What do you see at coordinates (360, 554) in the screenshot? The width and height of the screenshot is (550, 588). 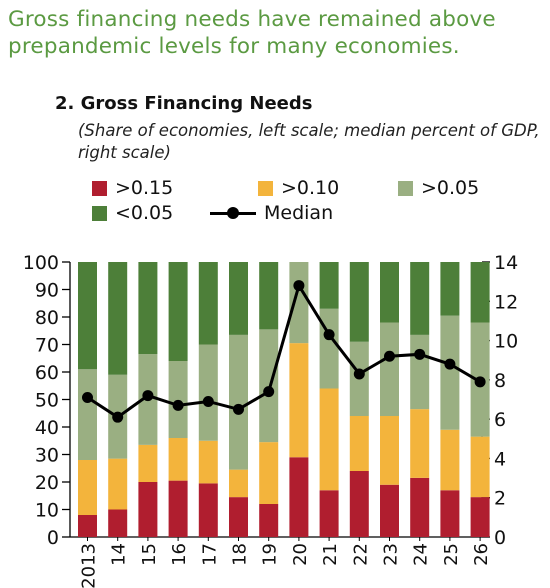 I see `x-tick-label: 22` at bounding box center [360, 554].